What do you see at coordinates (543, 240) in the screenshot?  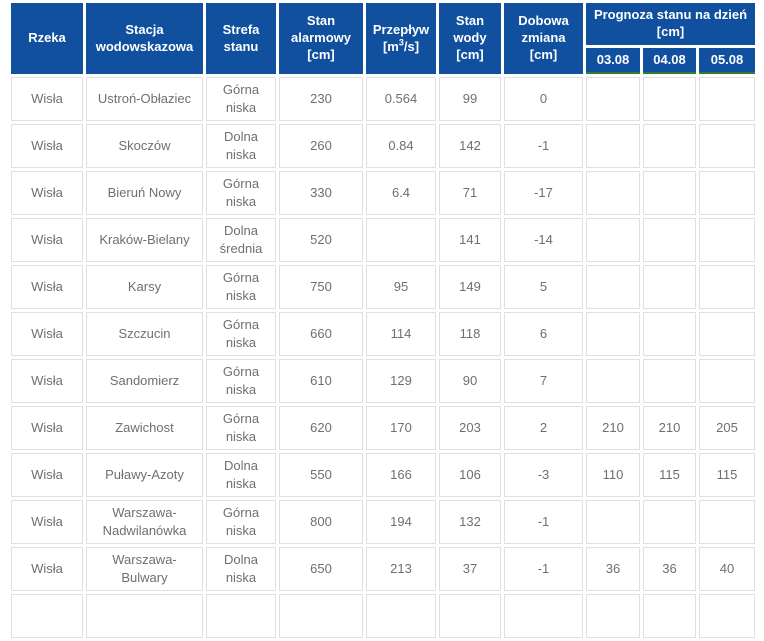 I see `cell-dobowa-zmiana: -14` at bounding box center [543, 240].